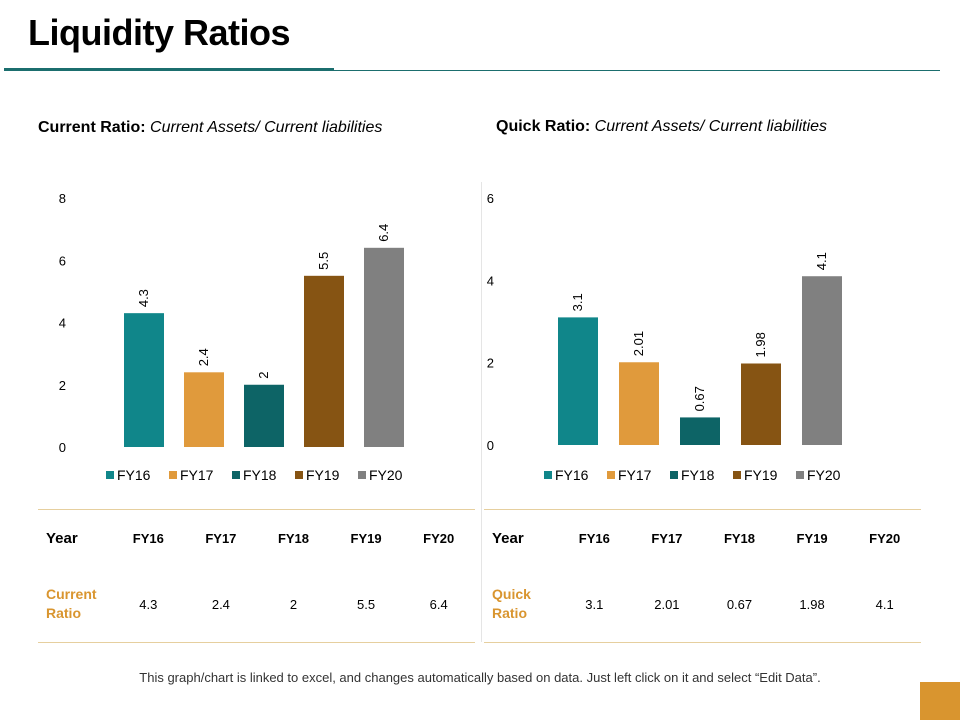 The width and height of the screenshot is (960, 720). What do you see at coordinates (256, 604) in the screenshot?
I see `table-row: Current Ratio 4.3 2.4 2 5.5 6.4` at bounding box center [256, 604].